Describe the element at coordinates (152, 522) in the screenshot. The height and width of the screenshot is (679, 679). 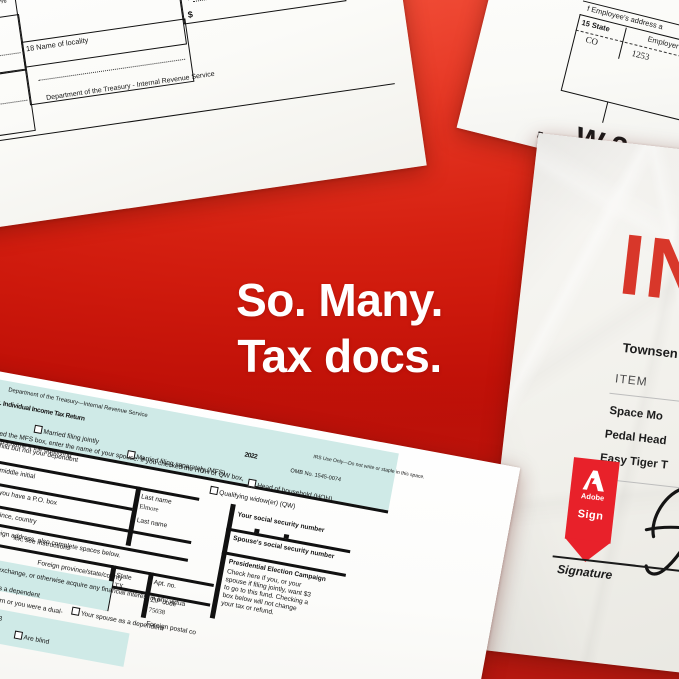
I see `f1040-last-name-label-2: Last name` at that location.